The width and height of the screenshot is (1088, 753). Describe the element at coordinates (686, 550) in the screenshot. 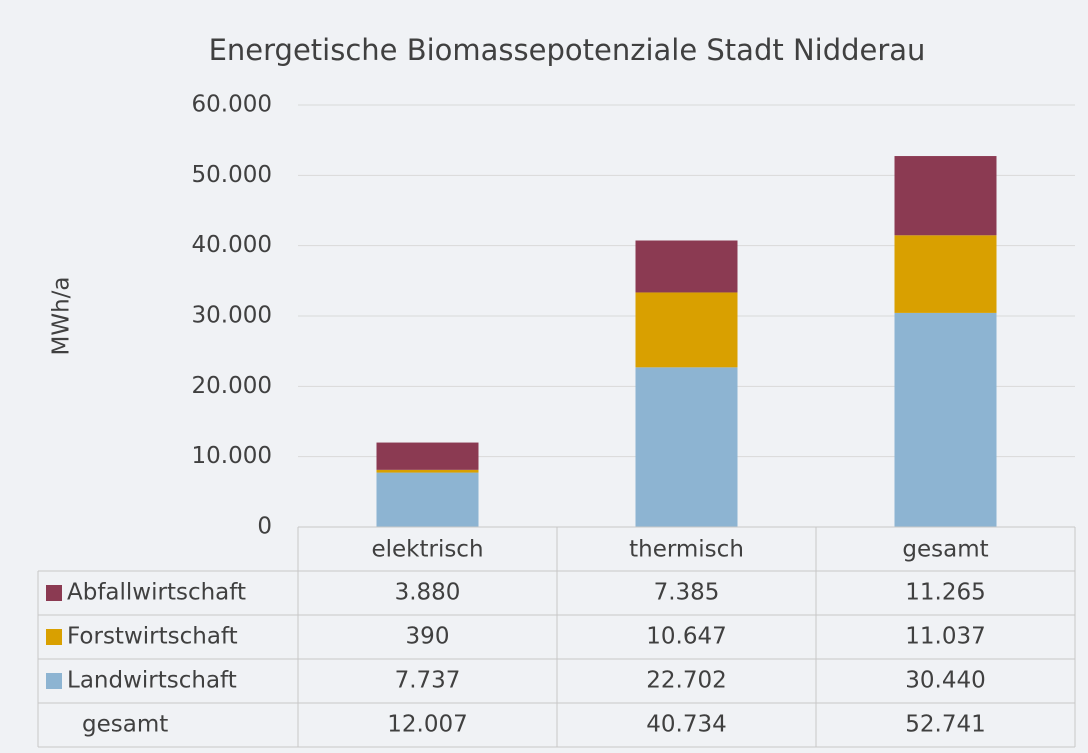

I see `x-tick-label: thermisch` at that location.